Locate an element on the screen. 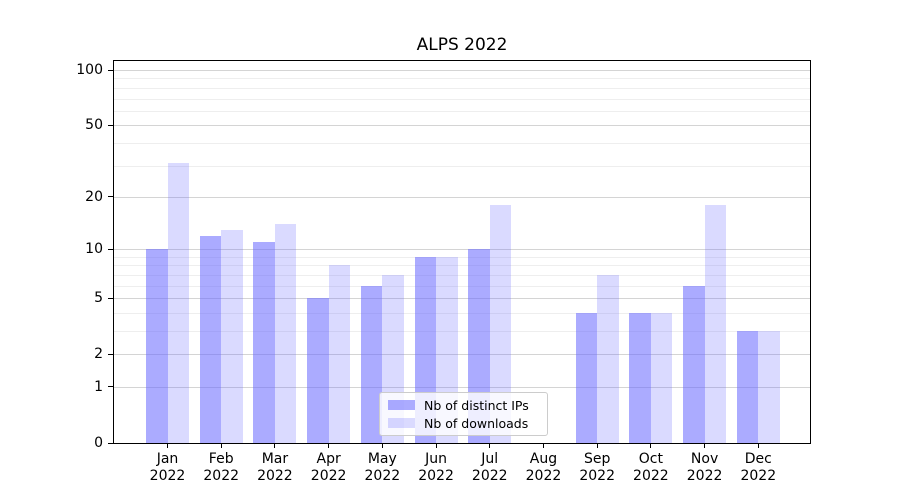 This screenshot has height=500, width=900. y-tick-label-2: 2 is located at coordinates (98, 354).